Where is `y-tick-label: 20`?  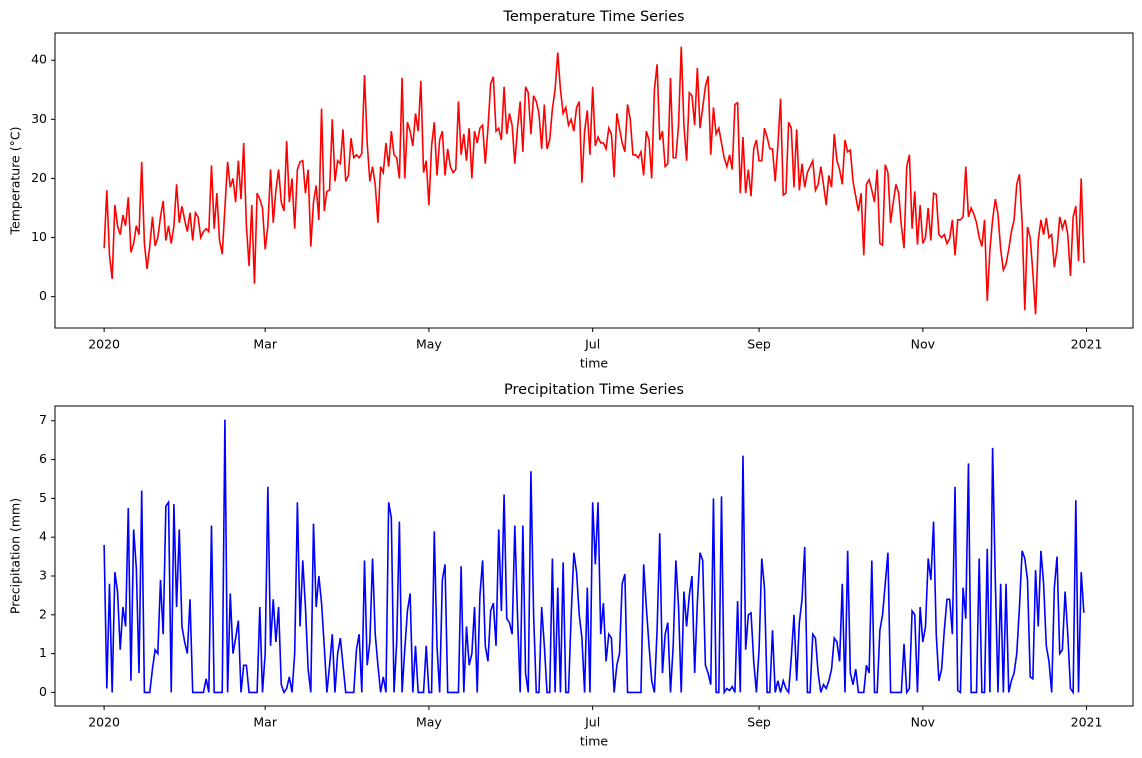 y-tick-label: 20 is located at coordinates (39, 177).